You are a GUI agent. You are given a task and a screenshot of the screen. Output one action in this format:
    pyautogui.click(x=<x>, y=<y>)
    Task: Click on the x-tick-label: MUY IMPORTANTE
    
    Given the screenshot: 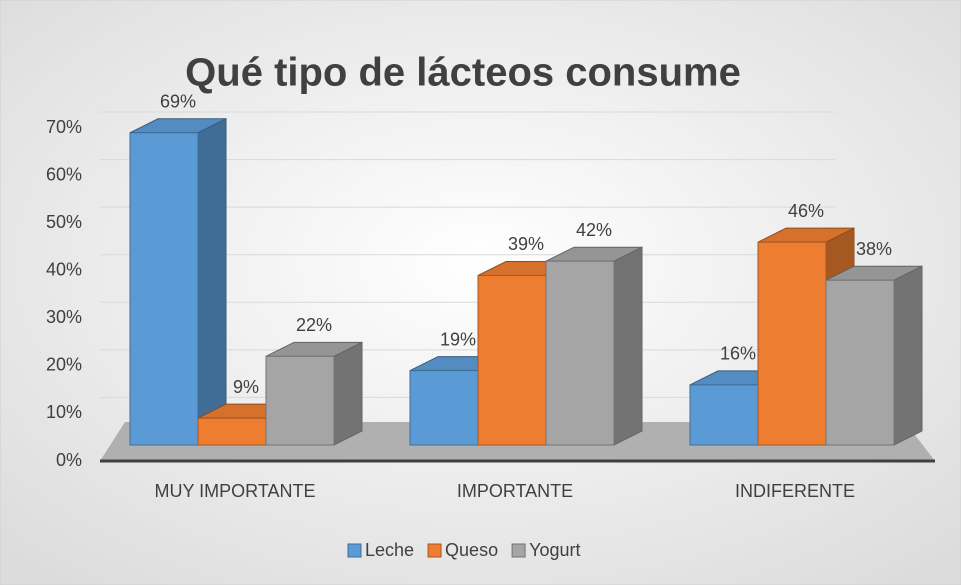 What is the action you would take?
    pyautogui.click(x=234, y=491)
    